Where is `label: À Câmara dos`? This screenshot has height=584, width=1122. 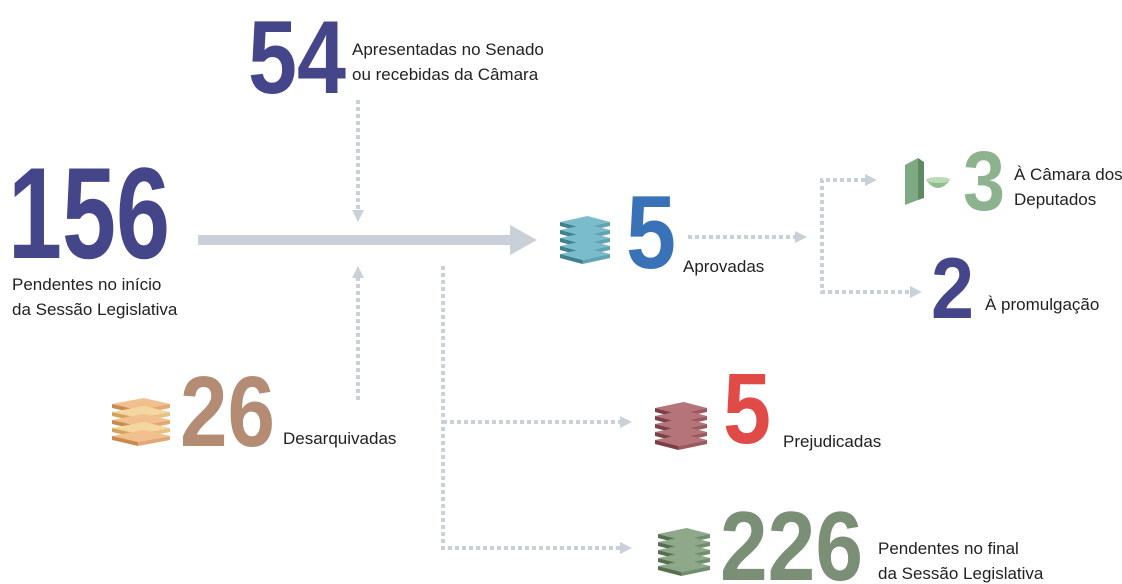
label: À Câmara dos is located at coordinates (1068, 174).